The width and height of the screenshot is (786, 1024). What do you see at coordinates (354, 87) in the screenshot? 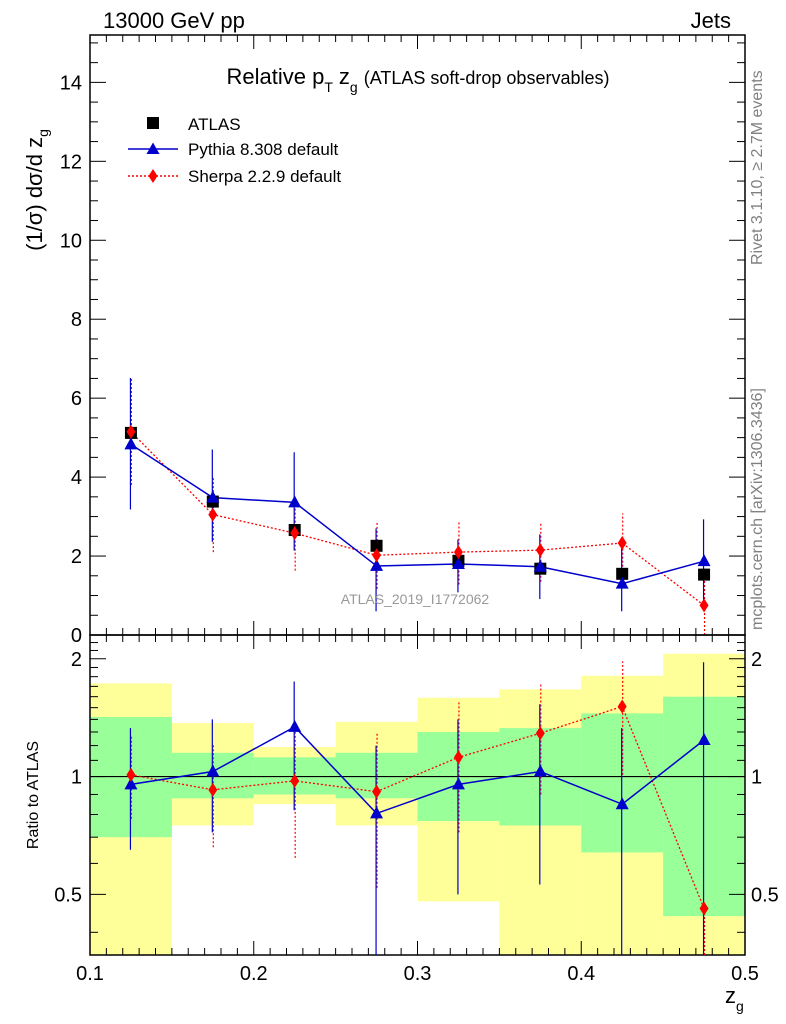
I see `title-var-sub: g` at bounding box center [354, 87].